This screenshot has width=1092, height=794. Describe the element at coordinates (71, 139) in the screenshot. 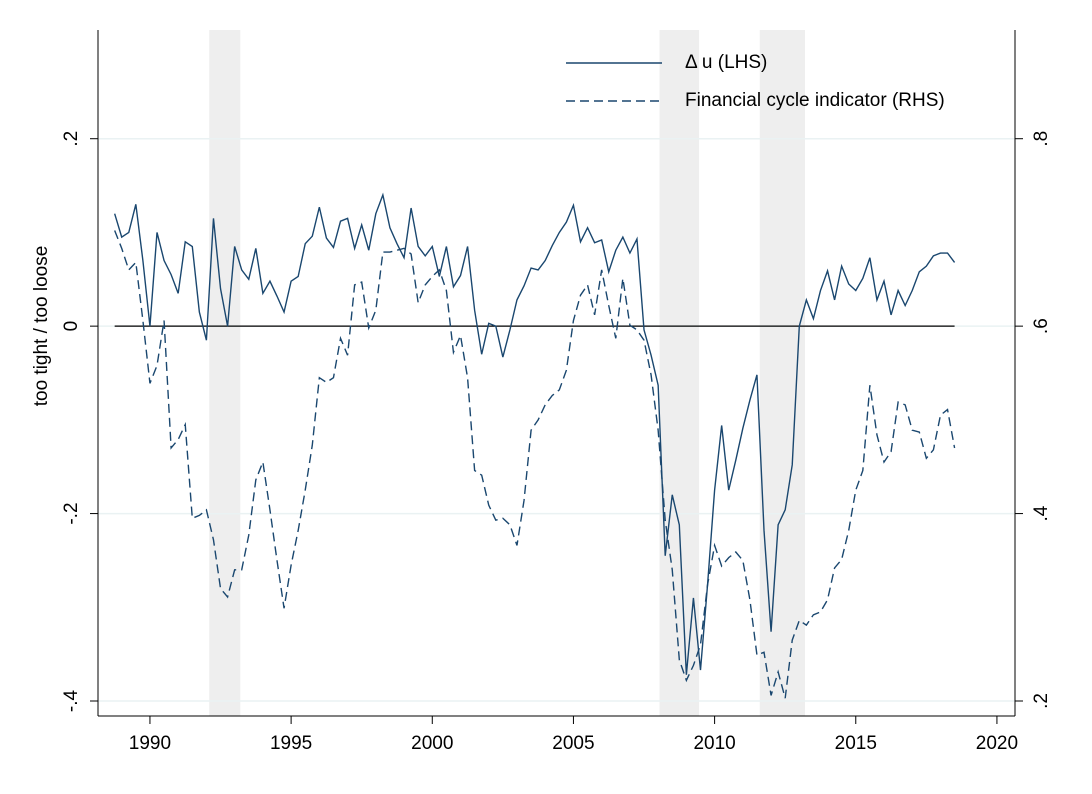

I see `y-tick-label: .2` at that location.